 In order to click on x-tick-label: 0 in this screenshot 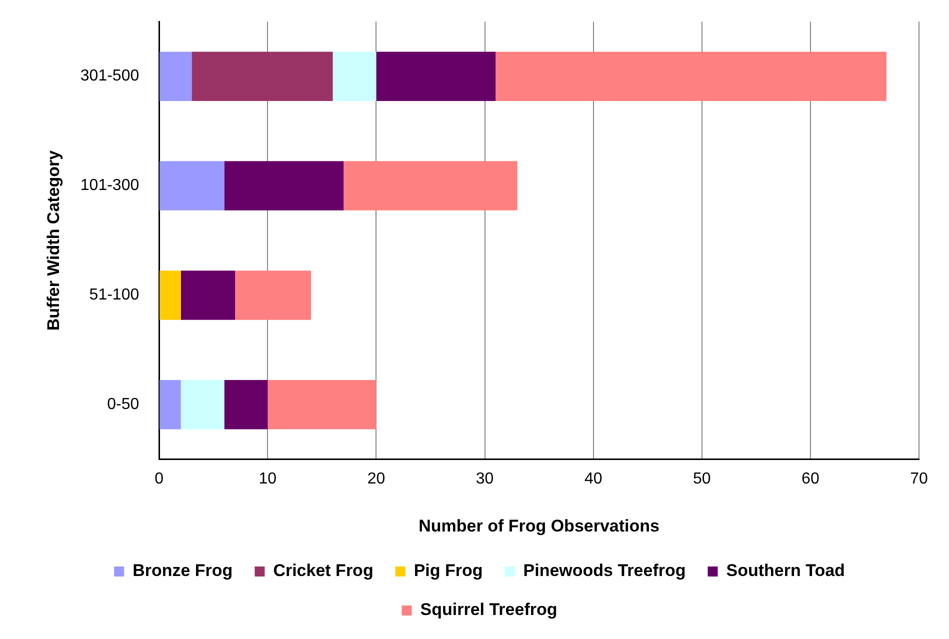, I will do `click(159, 479)`.